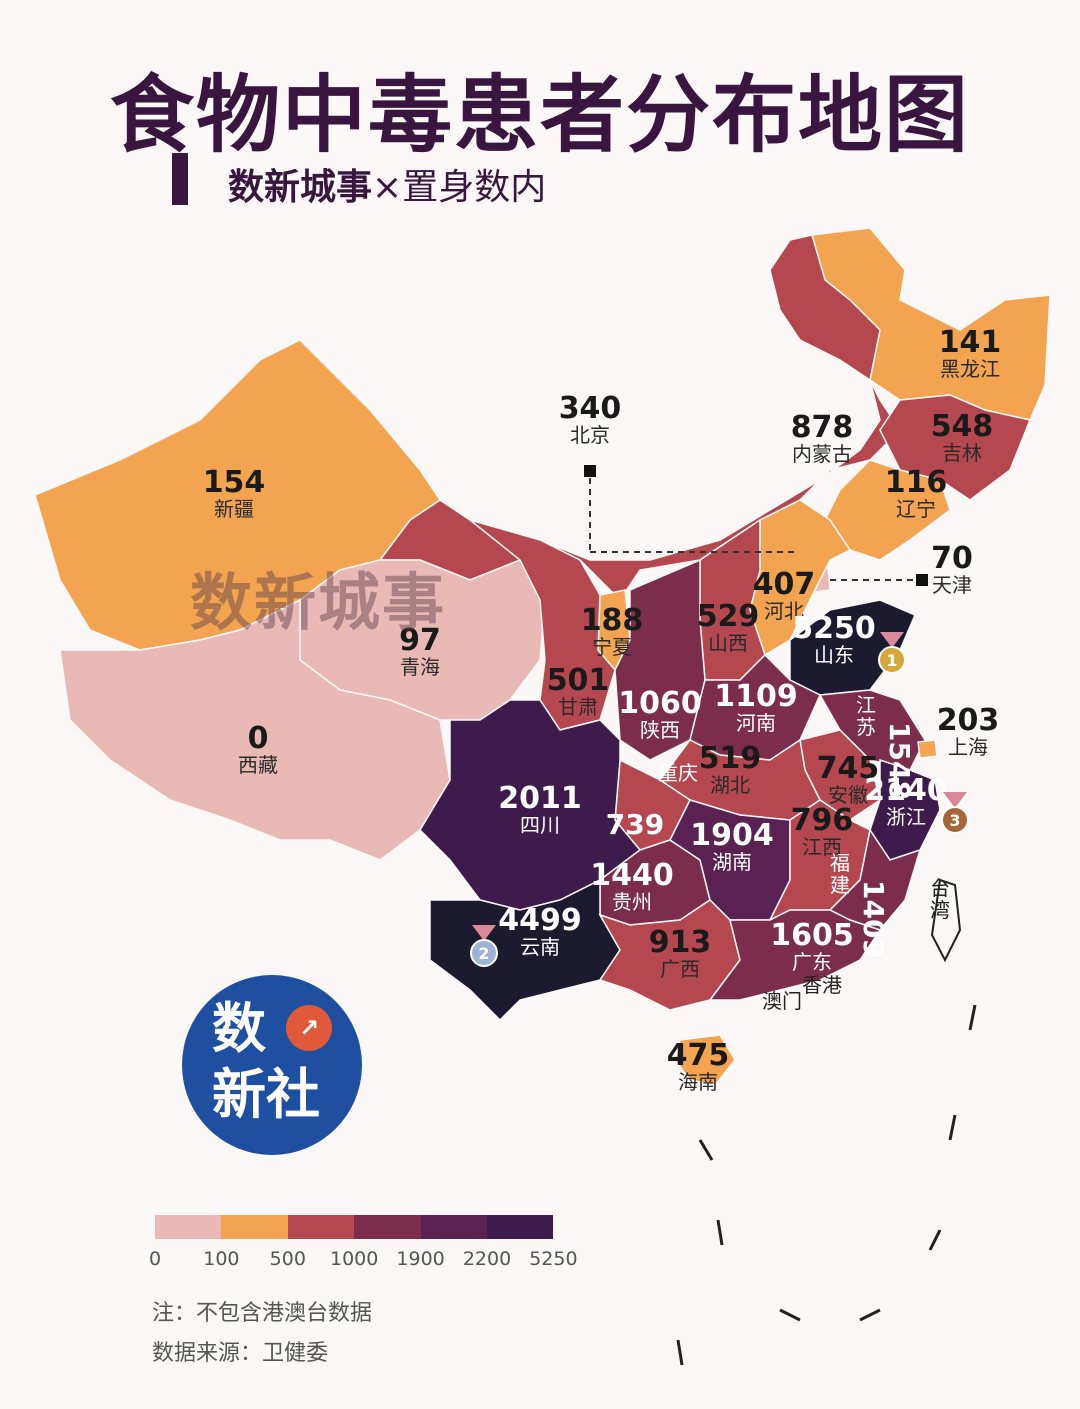 This screenshot has width=1080, height=1409. Describe the element at coordinates (539, 115) in the screenshot. I see `page-title: 食物中毒患者分布地图` at that location.